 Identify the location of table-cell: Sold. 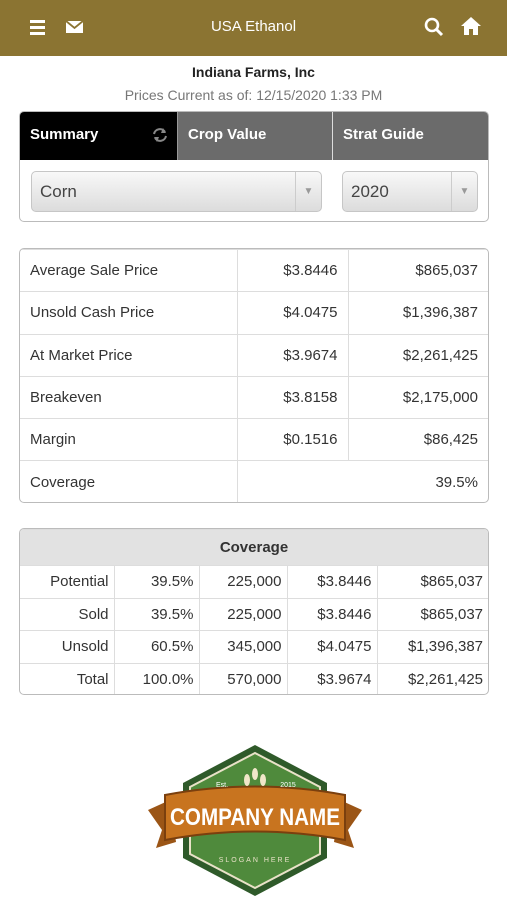
(67, 614).